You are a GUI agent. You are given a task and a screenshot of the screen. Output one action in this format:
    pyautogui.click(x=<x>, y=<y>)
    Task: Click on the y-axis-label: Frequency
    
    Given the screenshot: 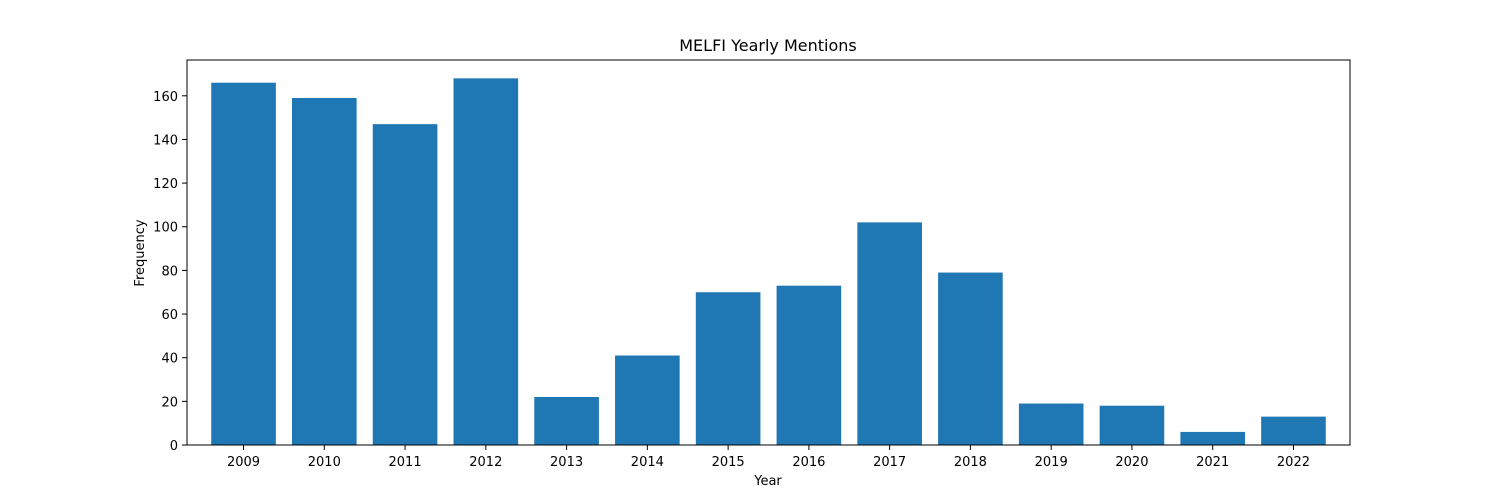 What is the action you would take?
    pyautogui.click(x=140, y=252)
    